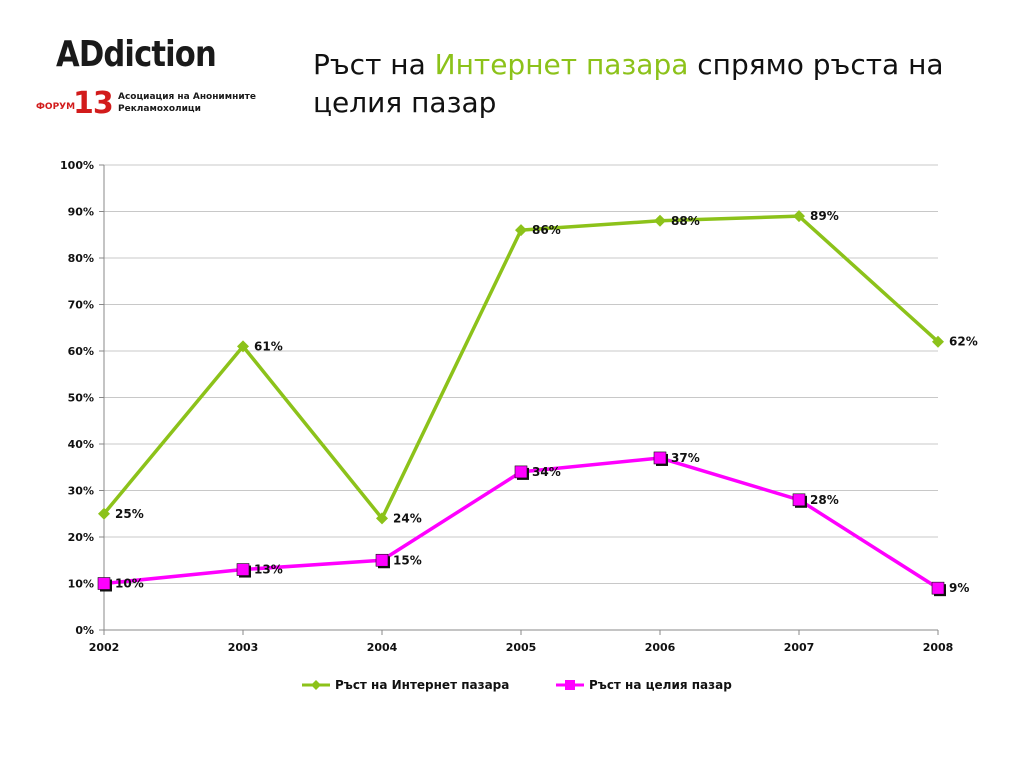 The image size is (1024, 768). Describe the element at coordinates (407, 518) in the screenshot. I see `data-label: 24%` at that location.